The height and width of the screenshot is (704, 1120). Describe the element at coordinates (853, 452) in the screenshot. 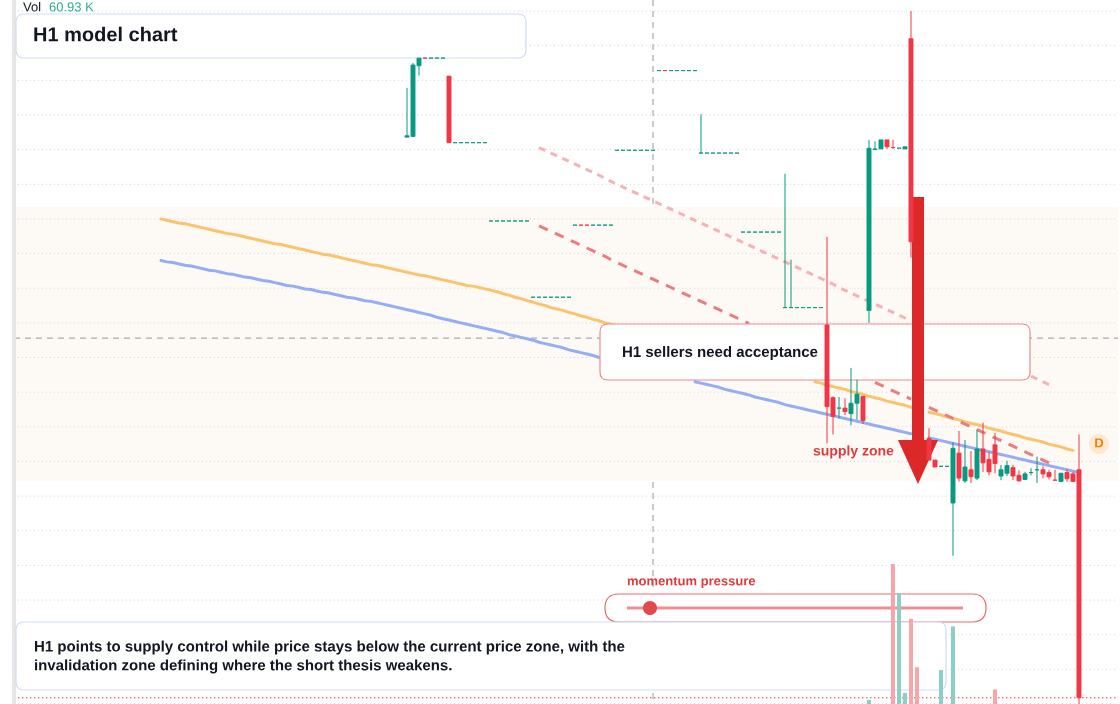

I see `band-label: supply zone` at that location.